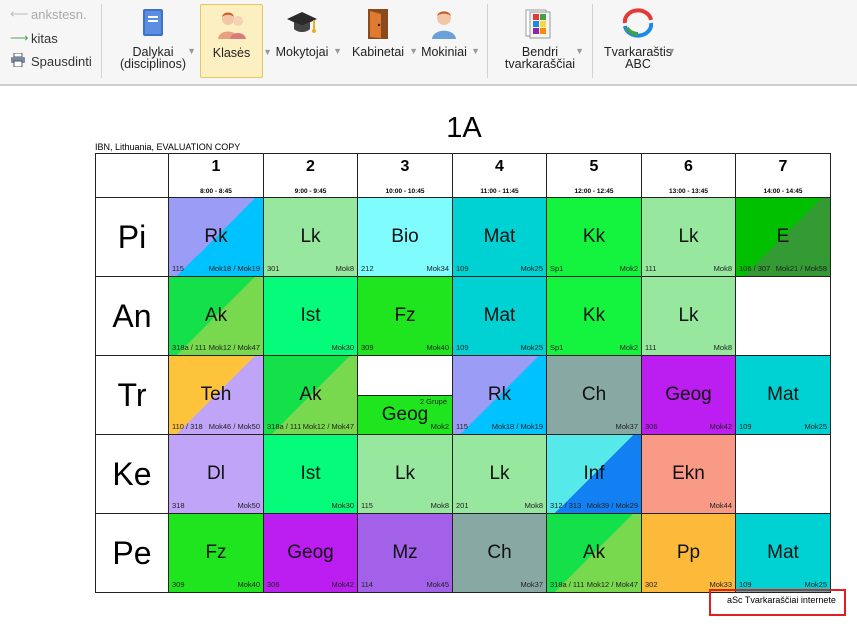  I want to click on lesson-card: Mz 114 Mok45, so click(405, 553).